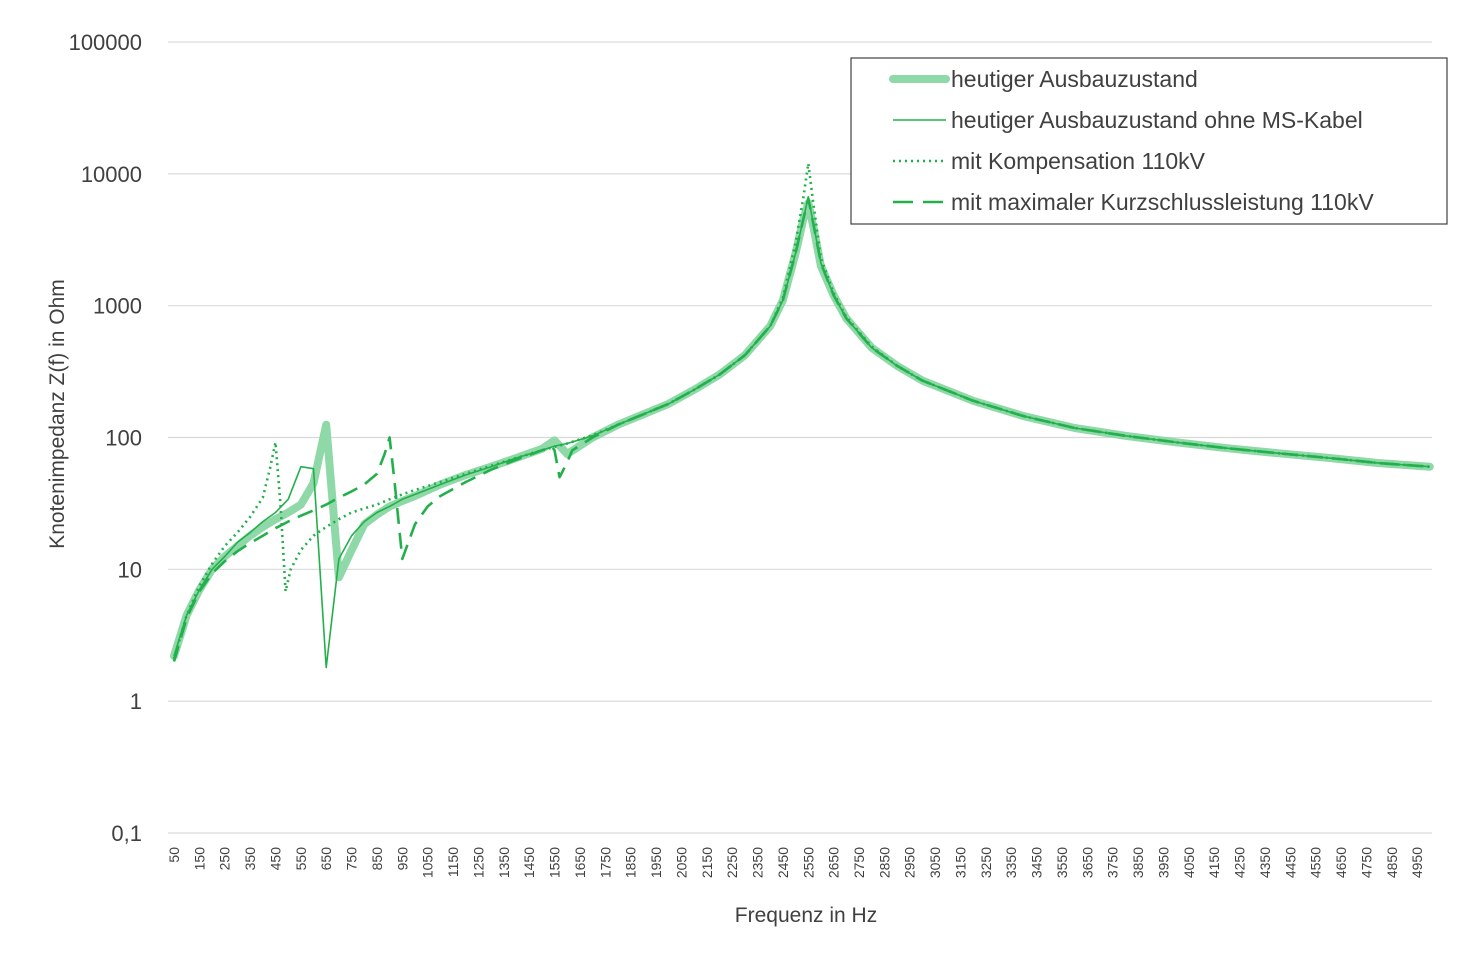 This screenshot has height=958, width=1469. What do you see at coordinates (1074, 79) in the screenshot?
I see `legend-label: heutiger Ausbauzustand` at bounding box center [1074, 79].